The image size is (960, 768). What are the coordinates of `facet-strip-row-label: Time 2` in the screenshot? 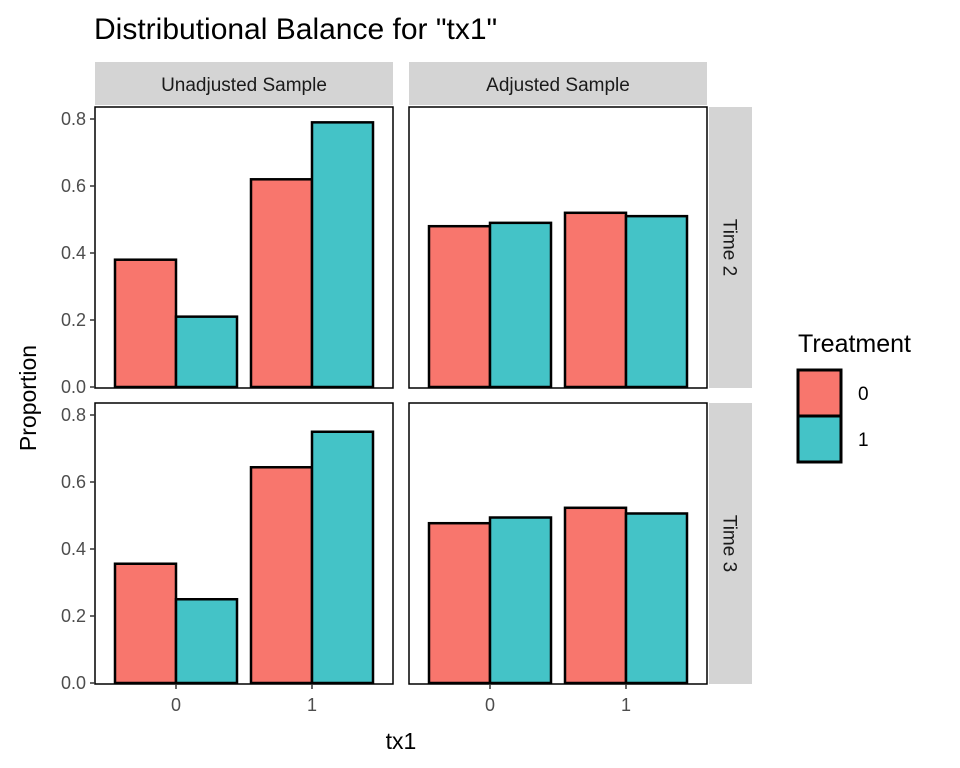 It's located at (729, 247).